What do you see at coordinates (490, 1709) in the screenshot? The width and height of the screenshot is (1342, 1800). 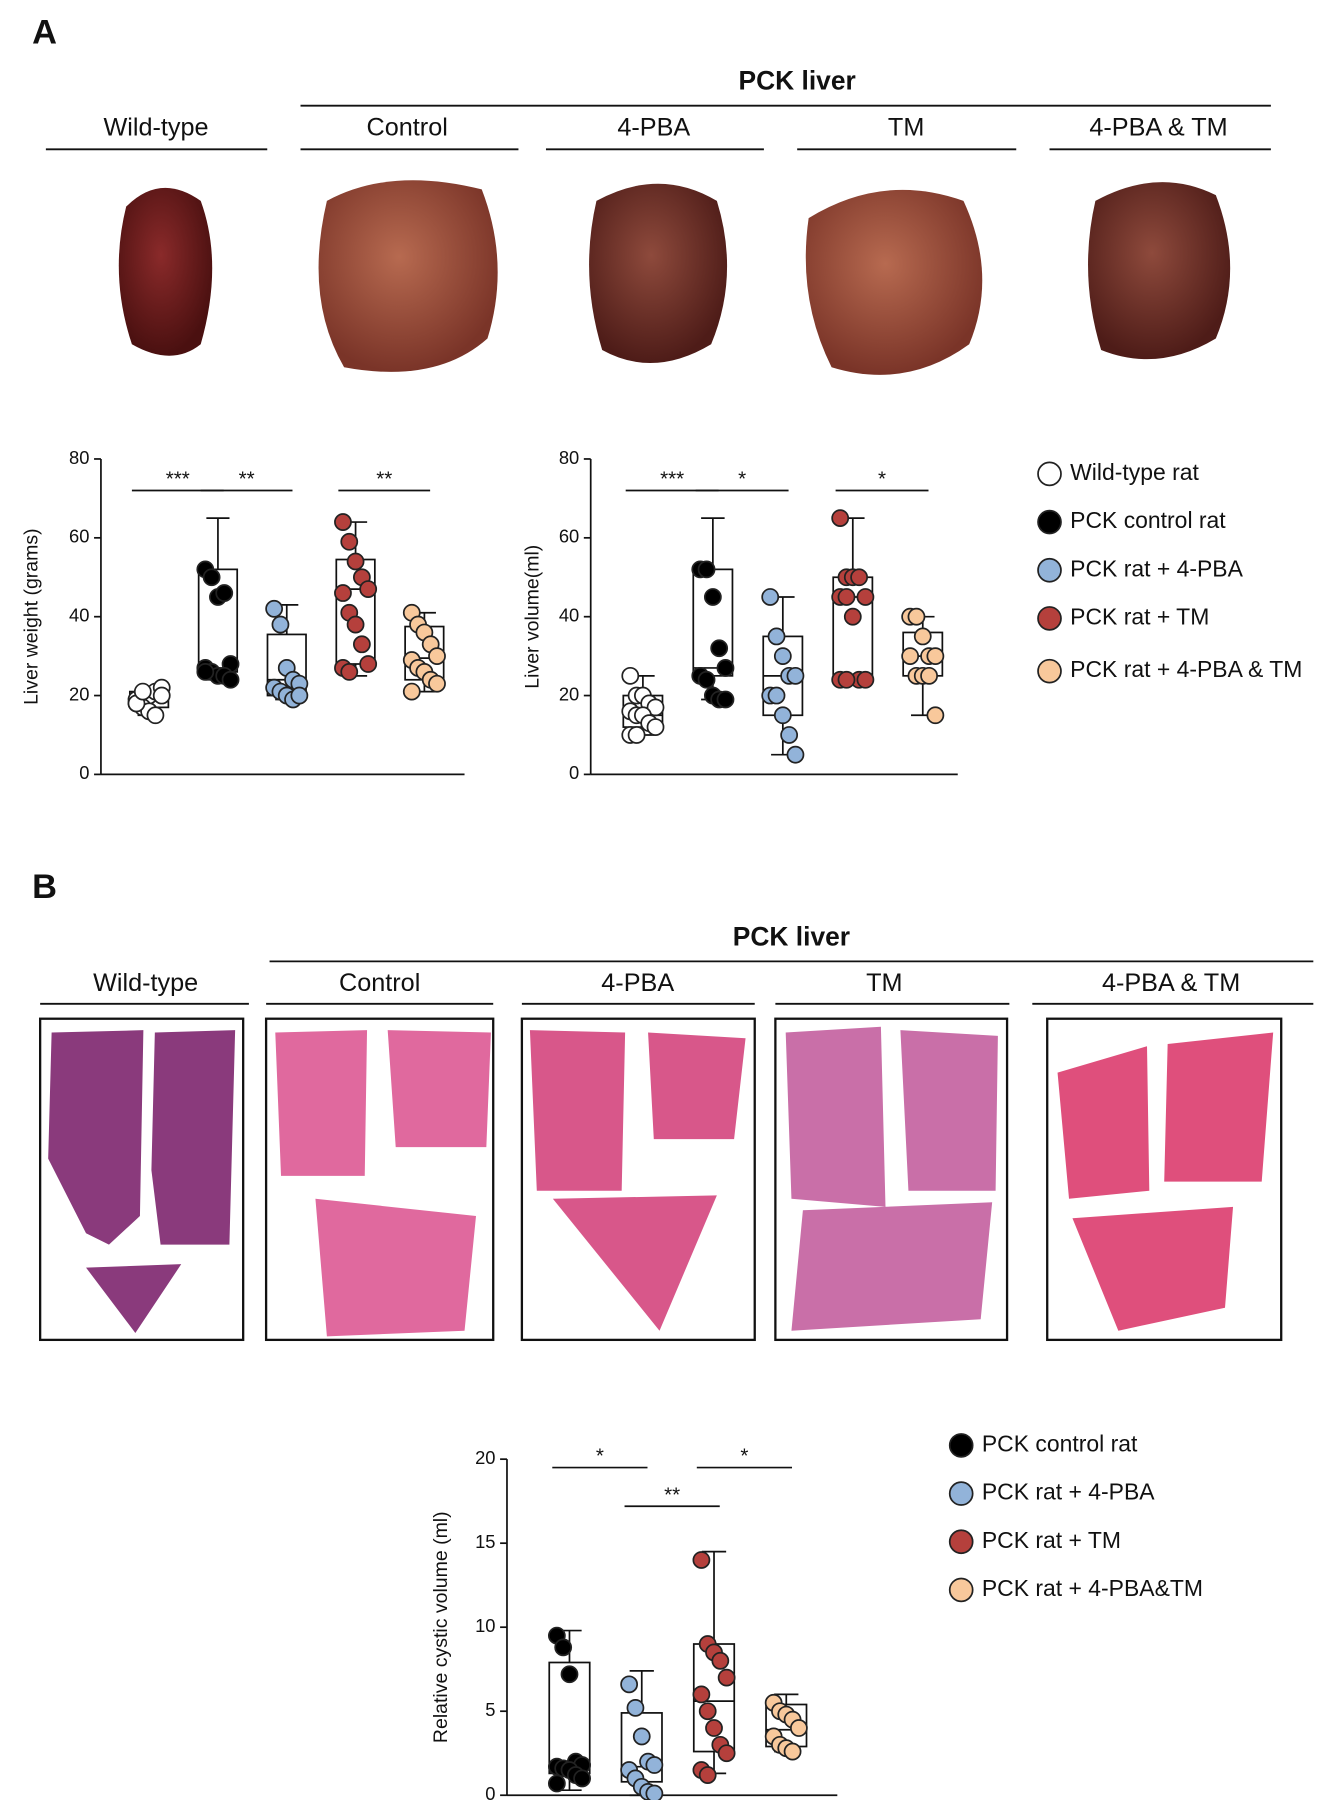 I see `y-tick-label: 5` at bounding box center [490, 1709].